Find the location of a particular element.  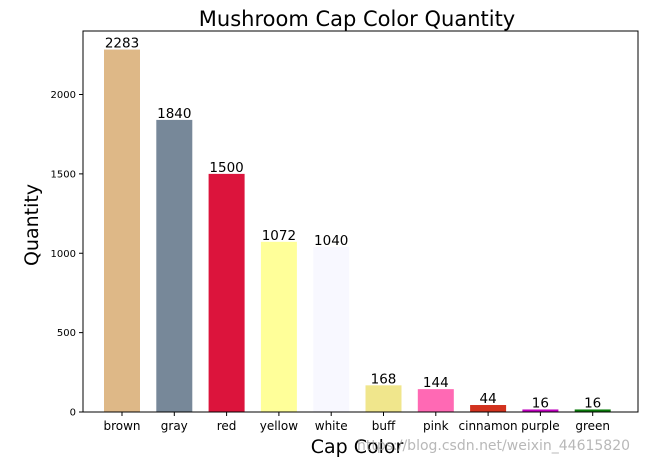

x-tick-label: red is located at coordinates (227, 426).